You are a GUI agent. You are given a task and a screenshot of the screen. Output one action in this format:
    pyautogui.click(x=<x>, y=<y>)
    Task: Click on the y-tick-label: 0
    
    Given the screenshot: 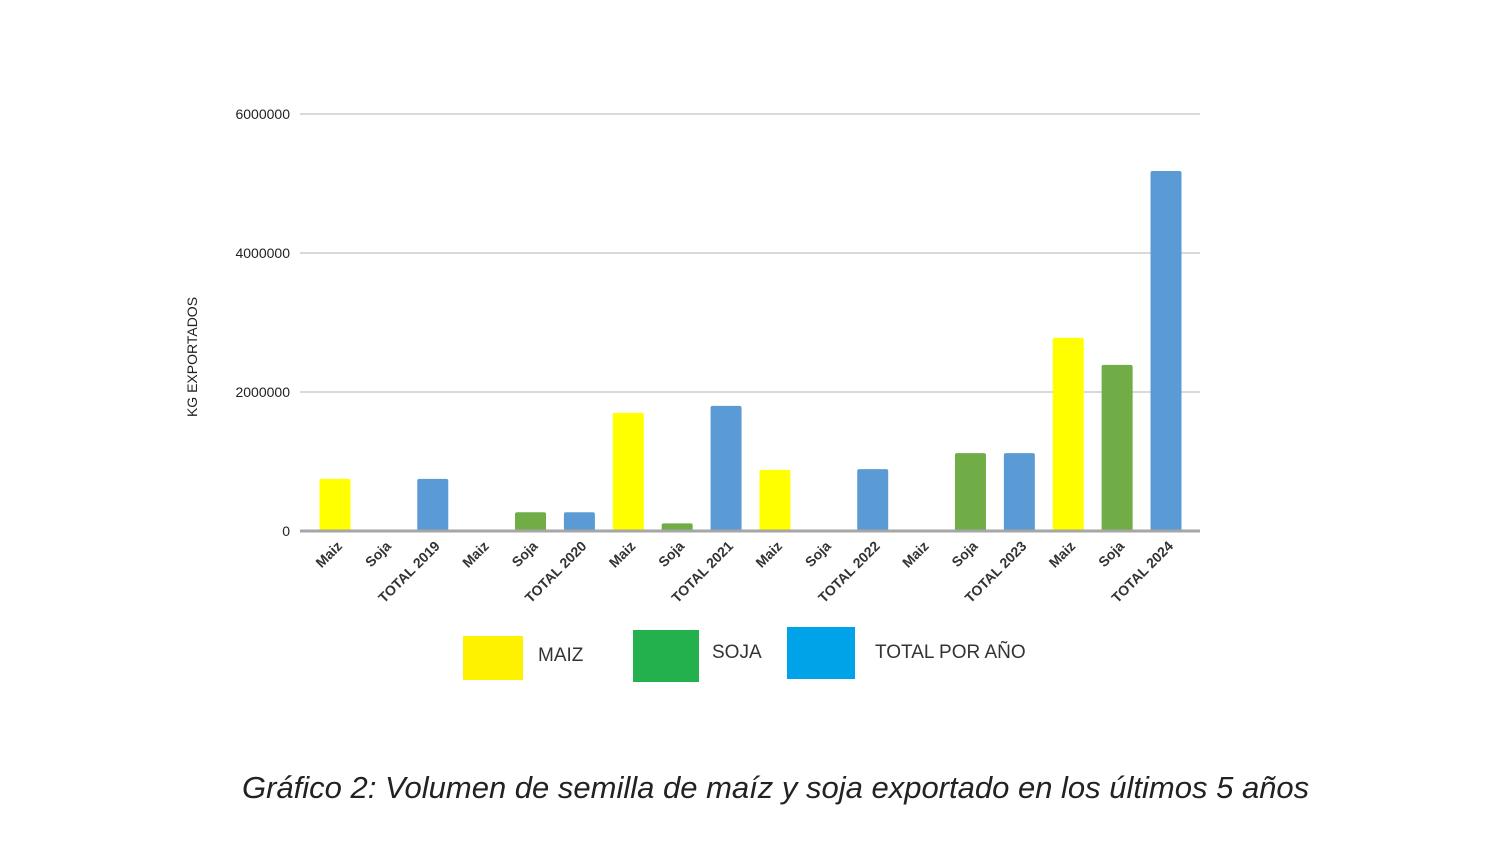 What is the action you would take?
    pyautogui.click(x=286, y=531)
    